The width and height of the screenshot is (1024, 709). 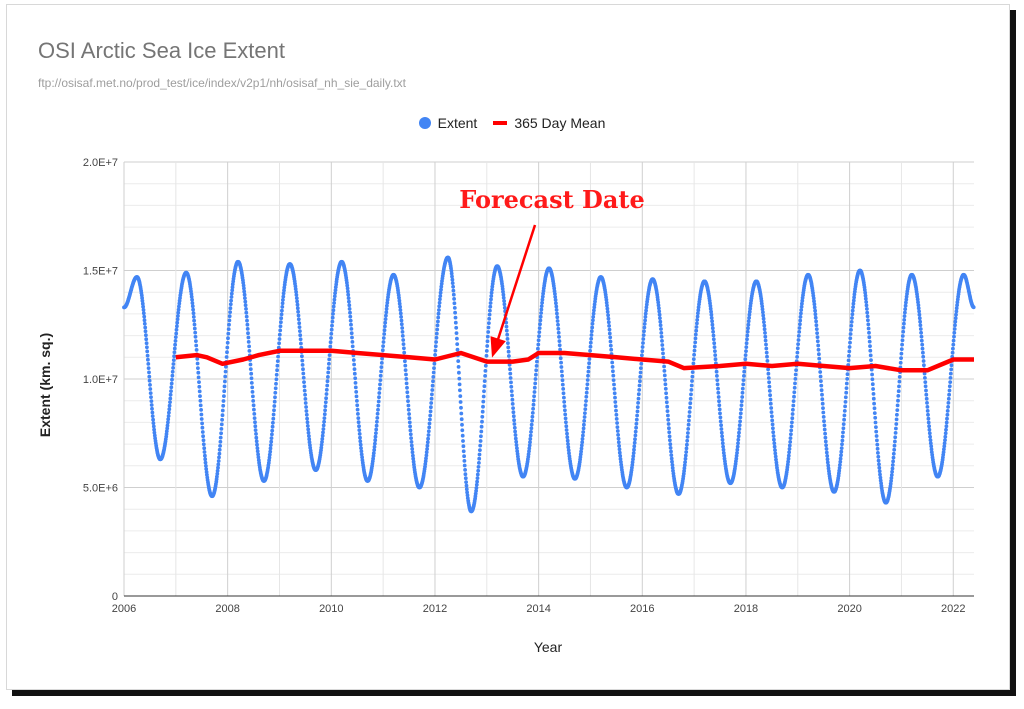 I want to click on legend-item-extent: Extent, so click(x=447, y=123).